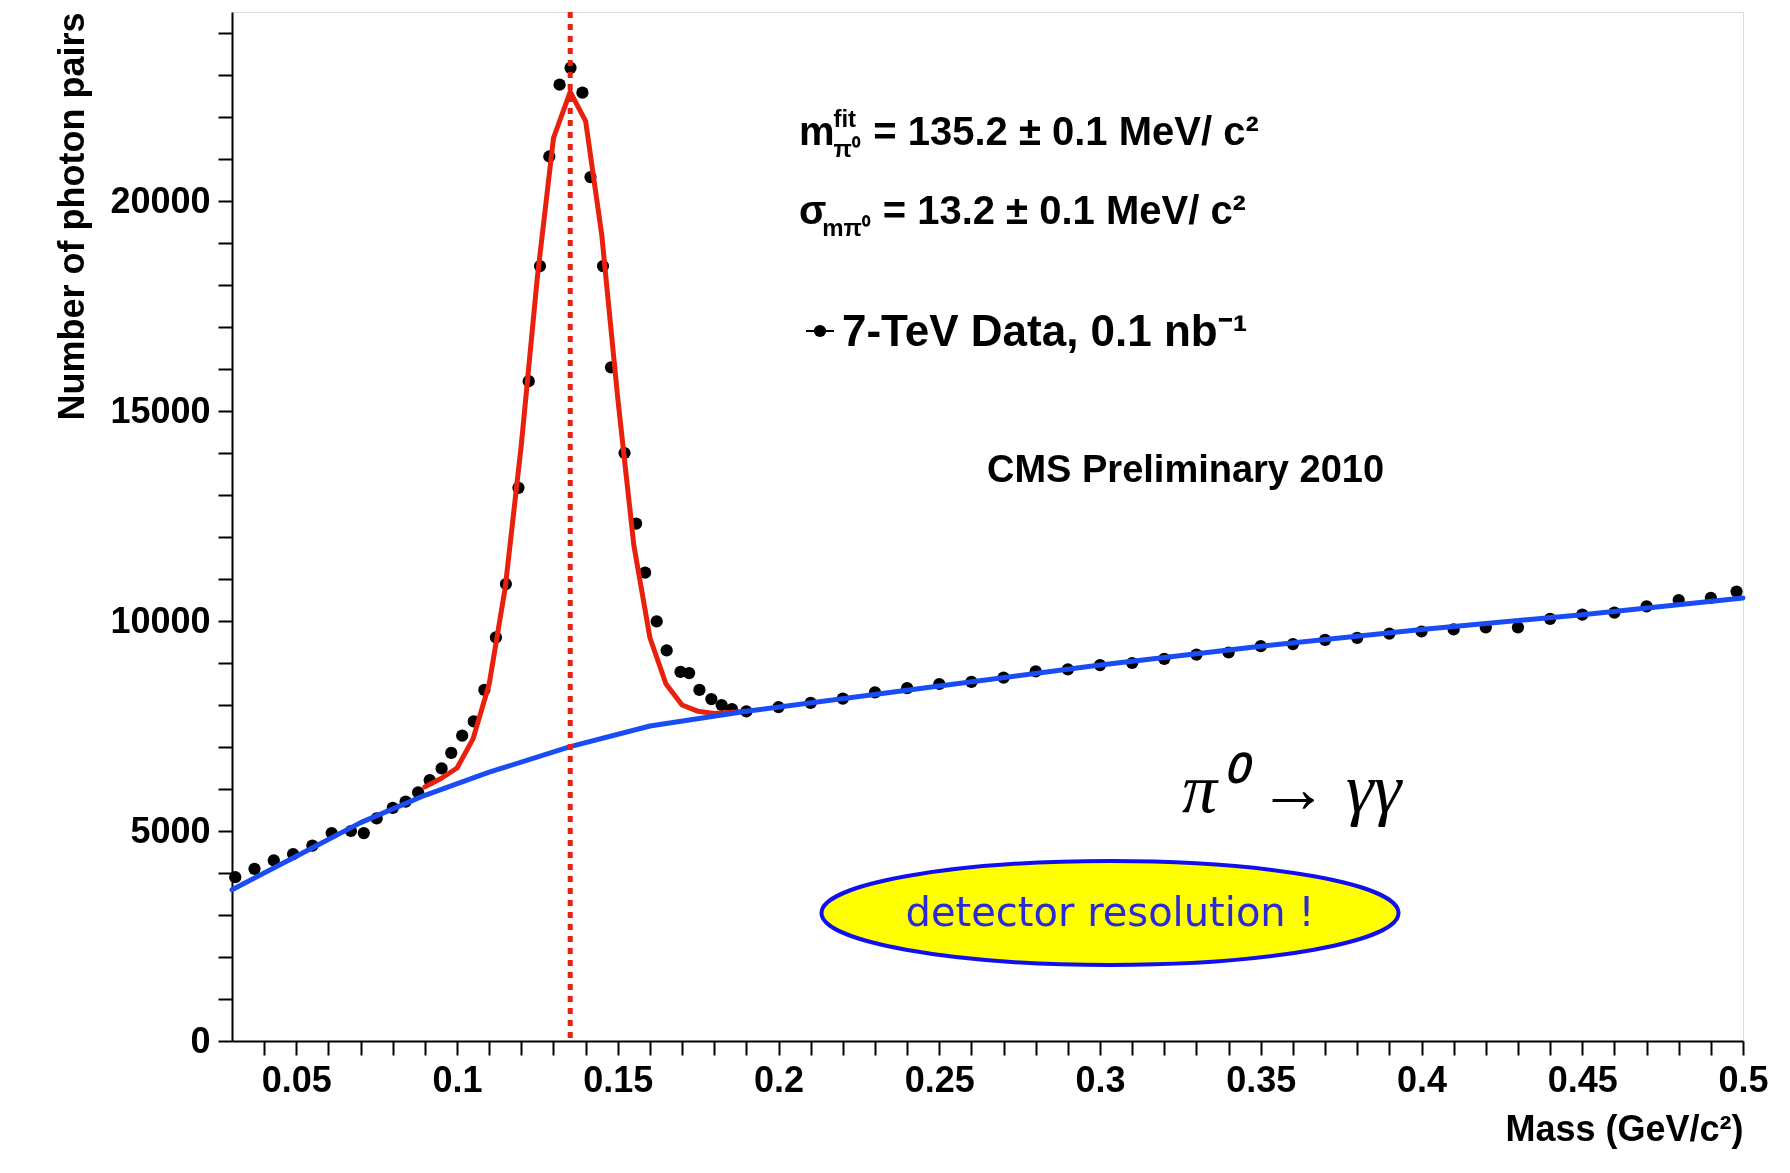 The width and height of the screenshot is (1790, 1173). Describe the element at coordinates (1422, 1079) in the screenshot. I see `x-tick-label: 0.4` at that location.